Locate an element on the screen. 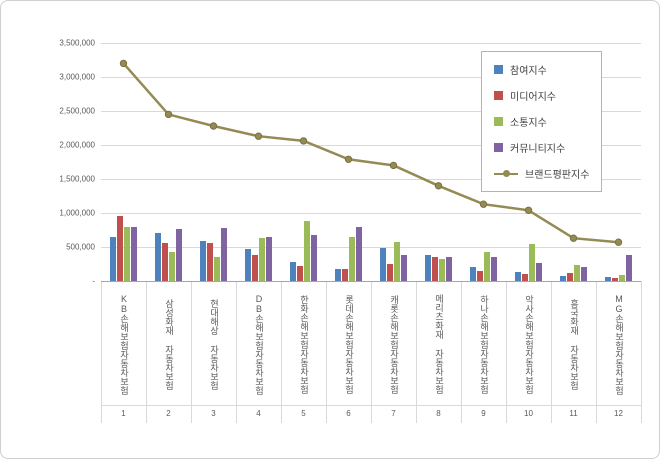  y-tick-label: 2,000,000 is located at coordinates (77, 145).